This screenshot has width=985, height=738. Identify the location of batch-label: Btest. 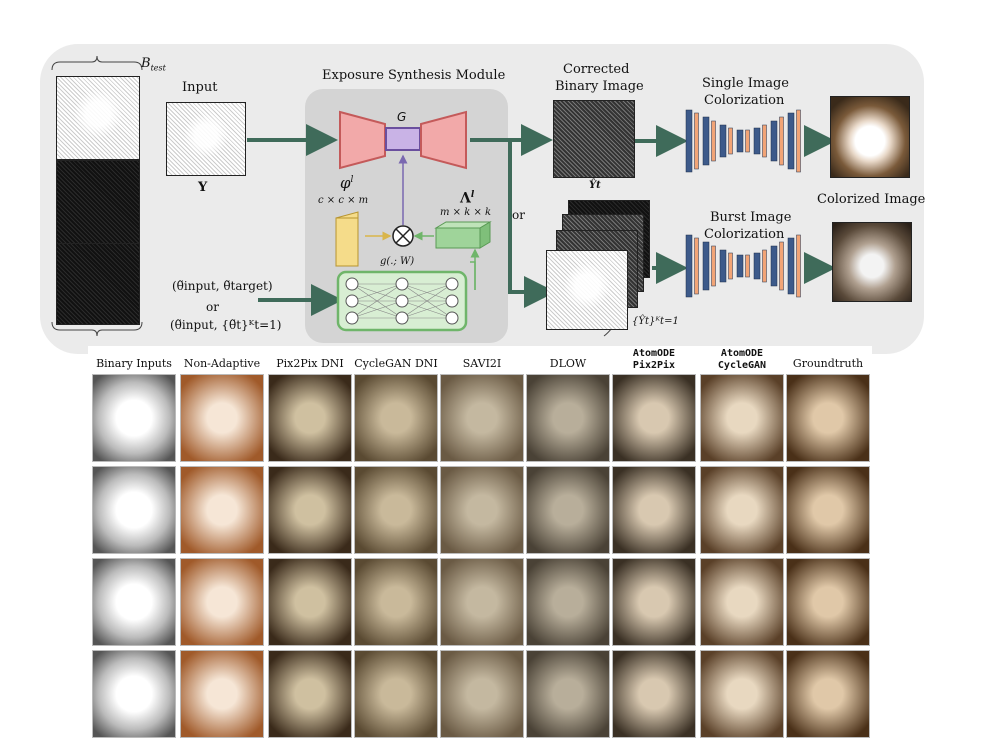
(153, 64).